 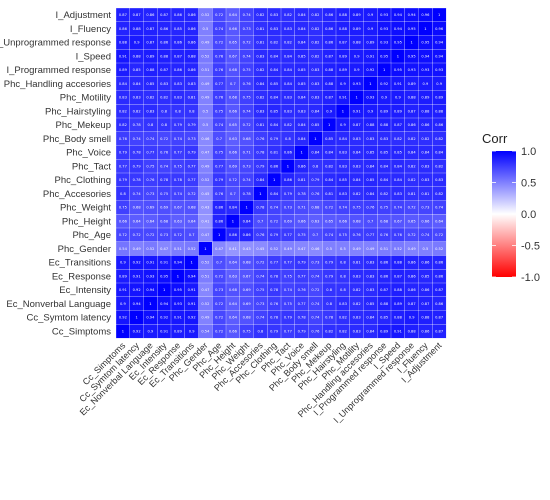 I want to click on cell-value-label: 0.63, so click(x=178, y=221).